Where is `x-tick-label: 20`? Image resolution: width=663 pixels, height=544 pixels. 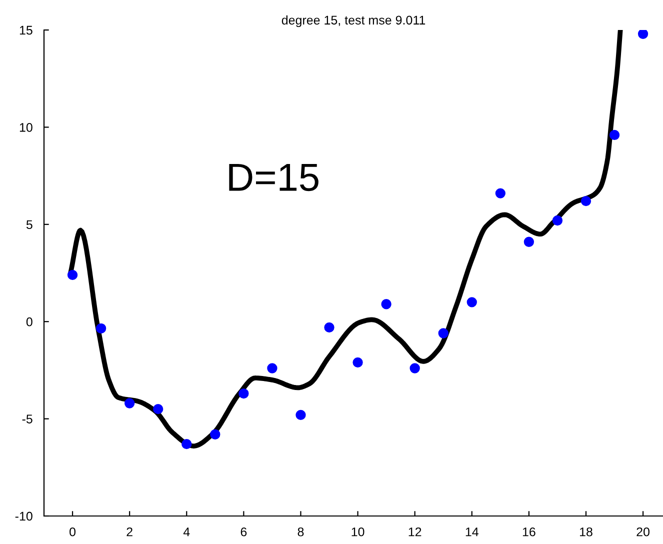
x-tick-label: 20 is located at coordinates (643, 531).